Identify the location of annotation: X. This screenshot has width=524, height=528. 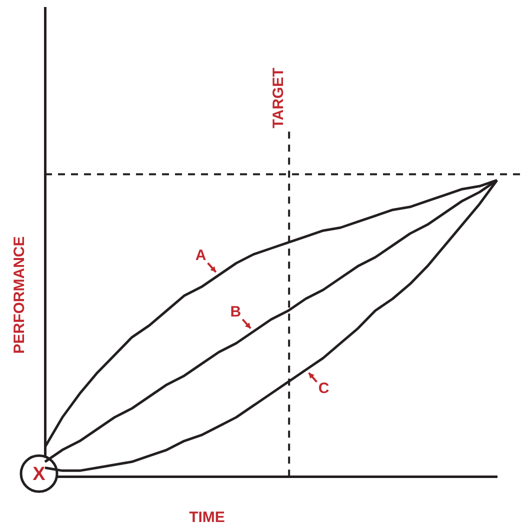
(39, 474).